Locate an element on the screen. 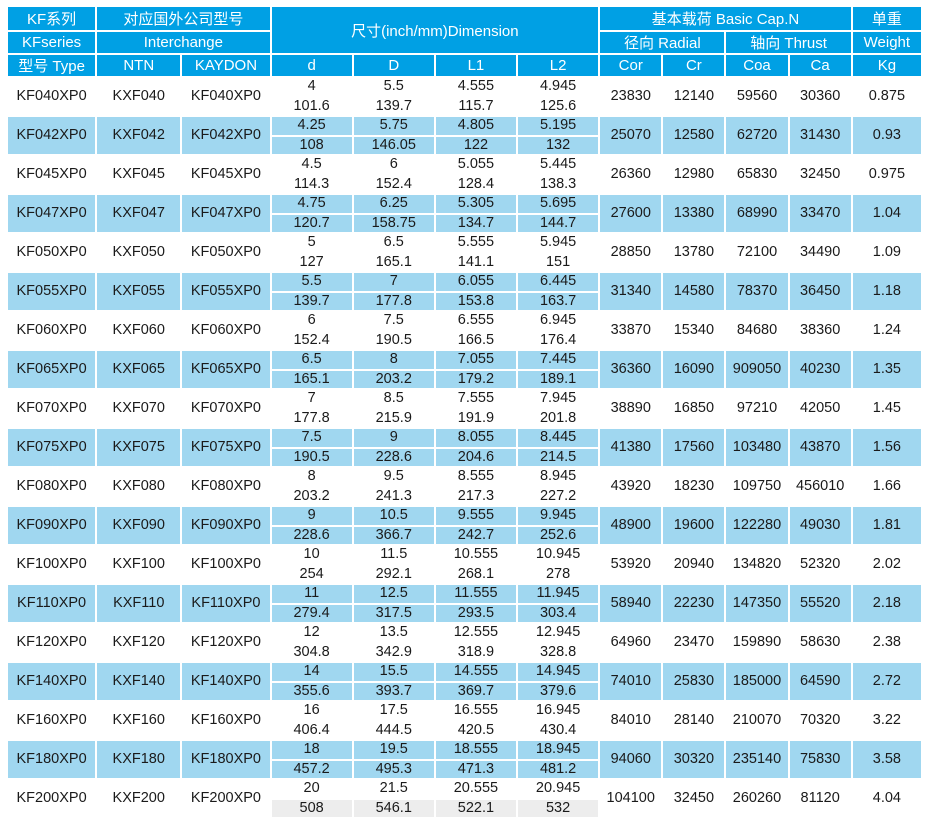 Image resolution: width=930 pixels, height=836 pixels. table-row-mm: 114.3 152.4 128.4 138.3 is located at coordinates (464, 184).